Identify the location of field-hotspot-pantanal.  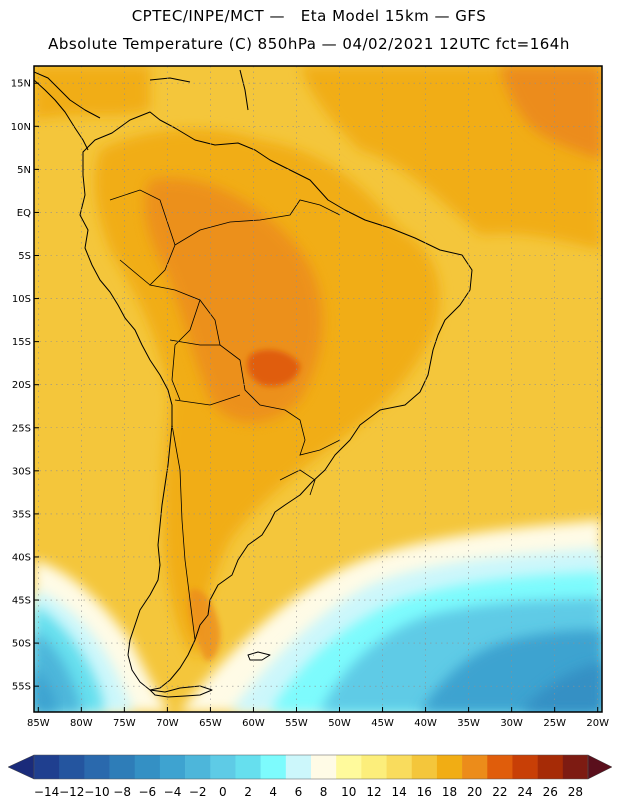
(273, 368).